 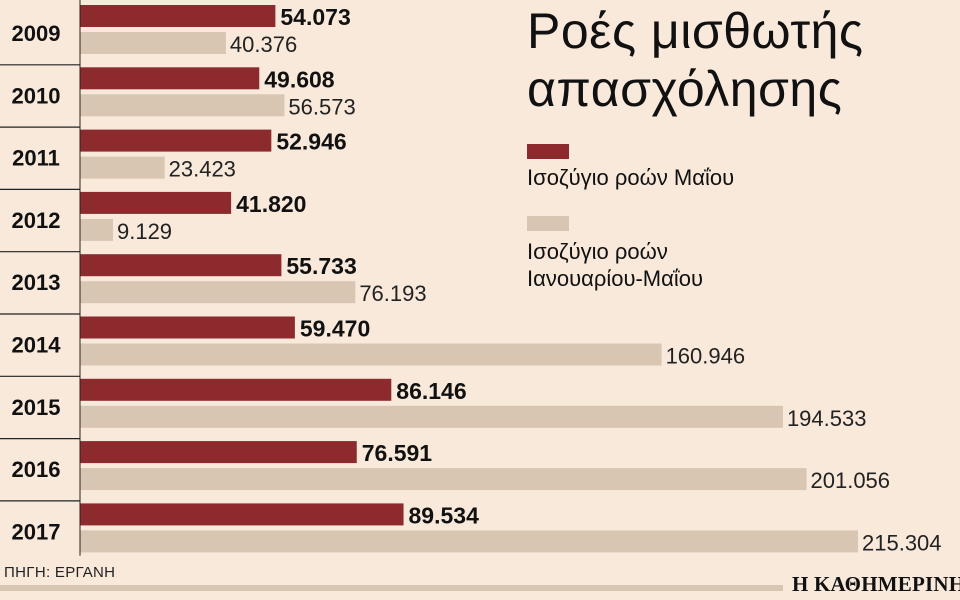 What do you see at coordinates (36, 95) in the screenshot?
I see `year-label: 2010` at bounding box center [36, 95].